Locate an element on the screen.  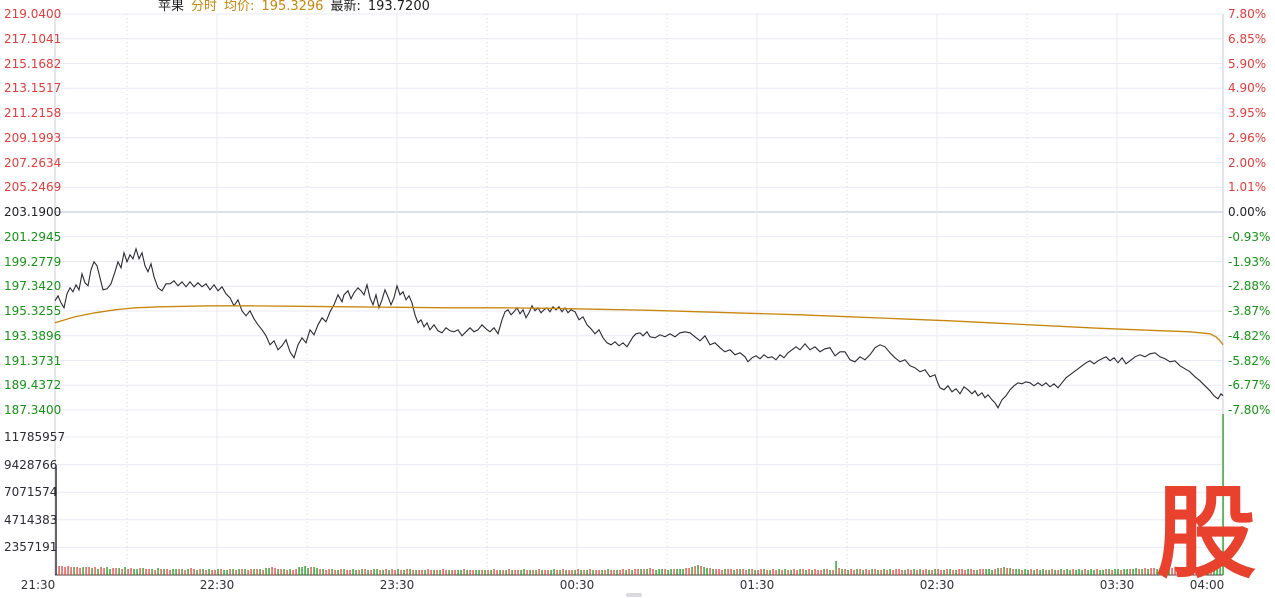
price-axis-label: 187.3400 is located at coordinates (33, 410).